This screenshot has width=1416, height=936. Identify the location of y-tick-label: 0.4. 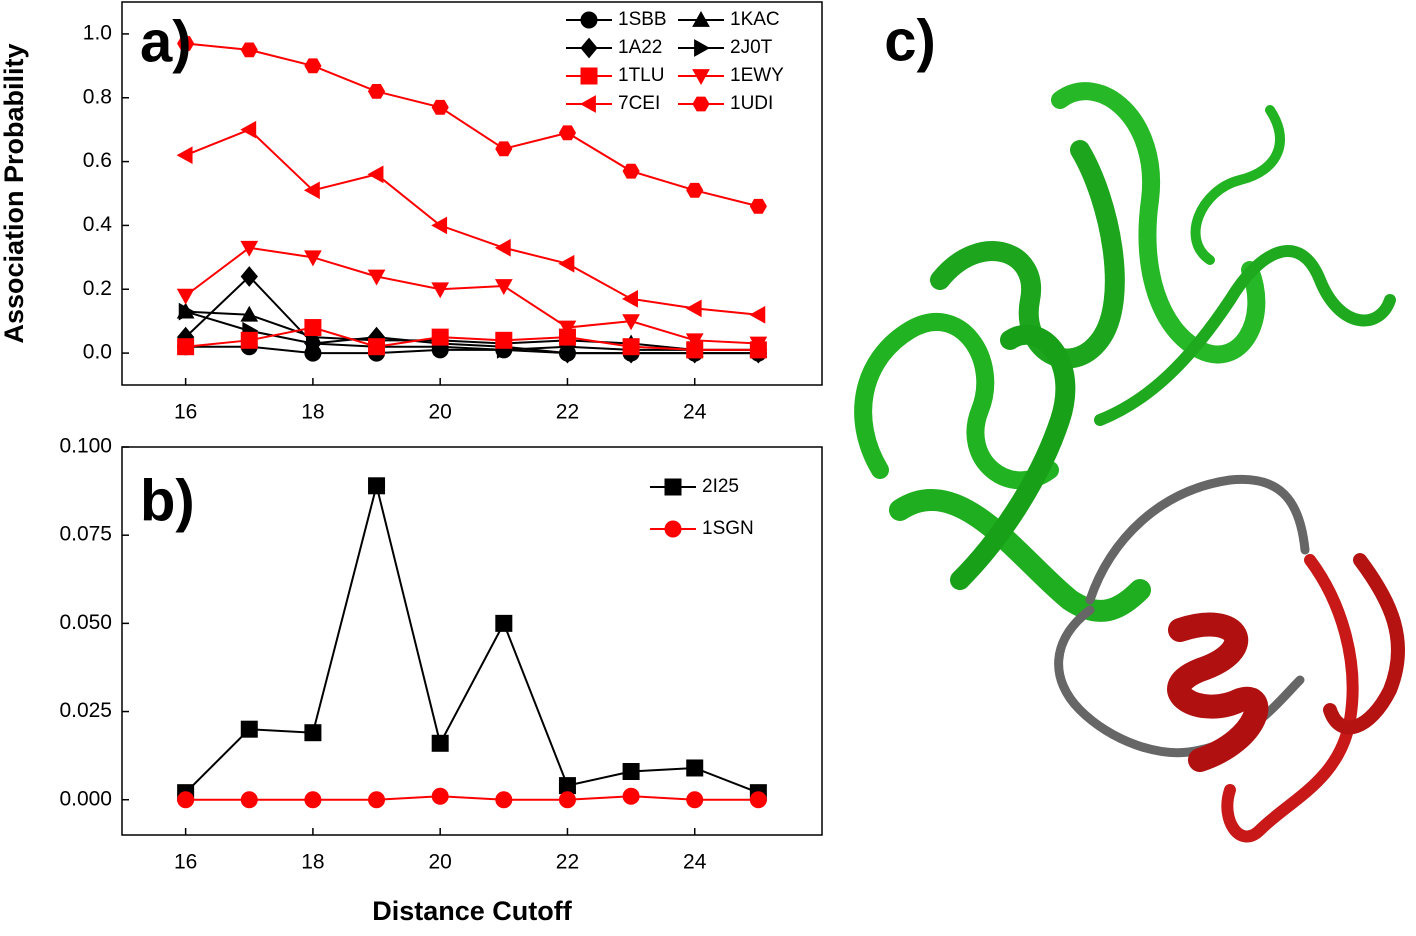
(98, 224).